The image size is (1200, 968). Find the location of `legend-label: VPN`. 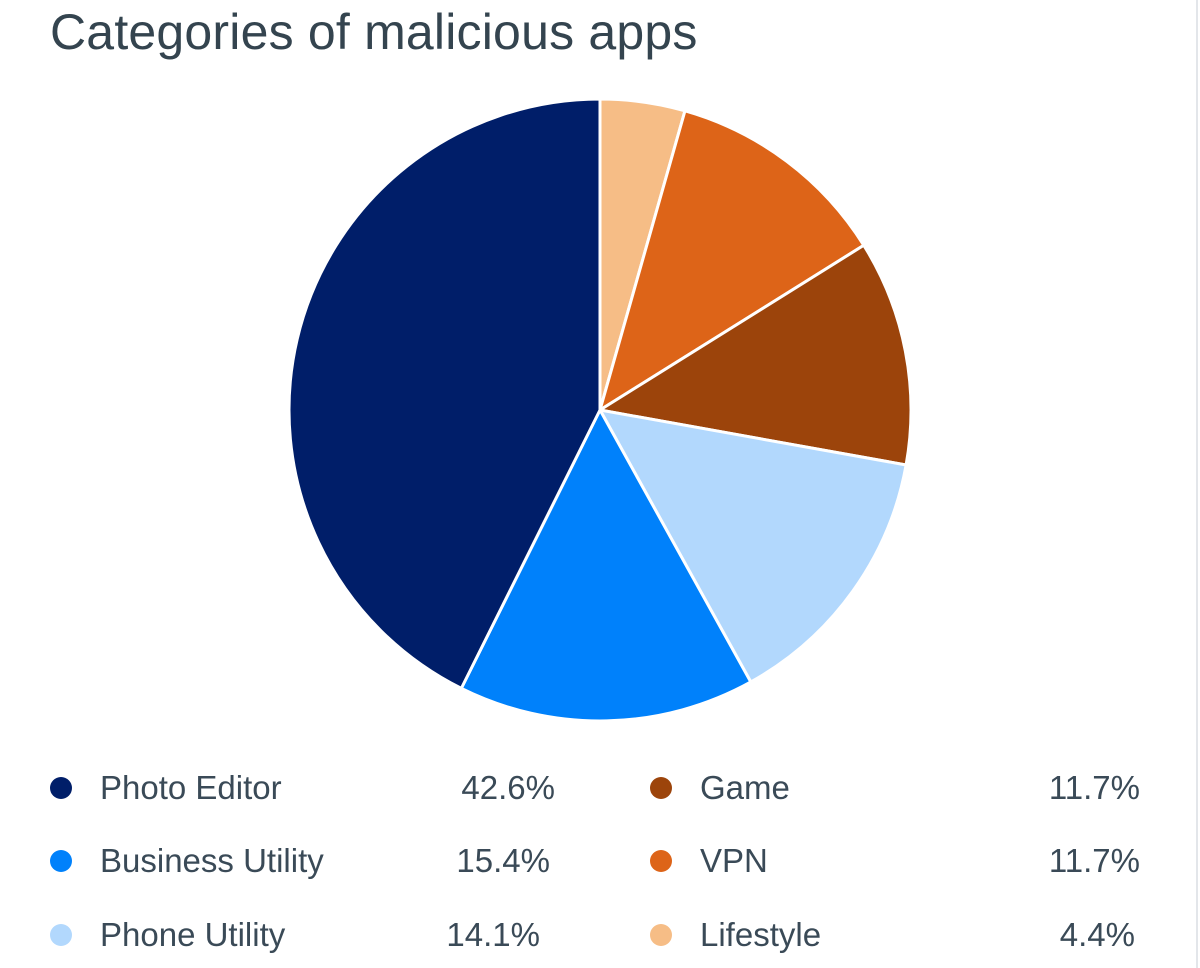

legend-label: VPN is located at coordinates (734, 860).